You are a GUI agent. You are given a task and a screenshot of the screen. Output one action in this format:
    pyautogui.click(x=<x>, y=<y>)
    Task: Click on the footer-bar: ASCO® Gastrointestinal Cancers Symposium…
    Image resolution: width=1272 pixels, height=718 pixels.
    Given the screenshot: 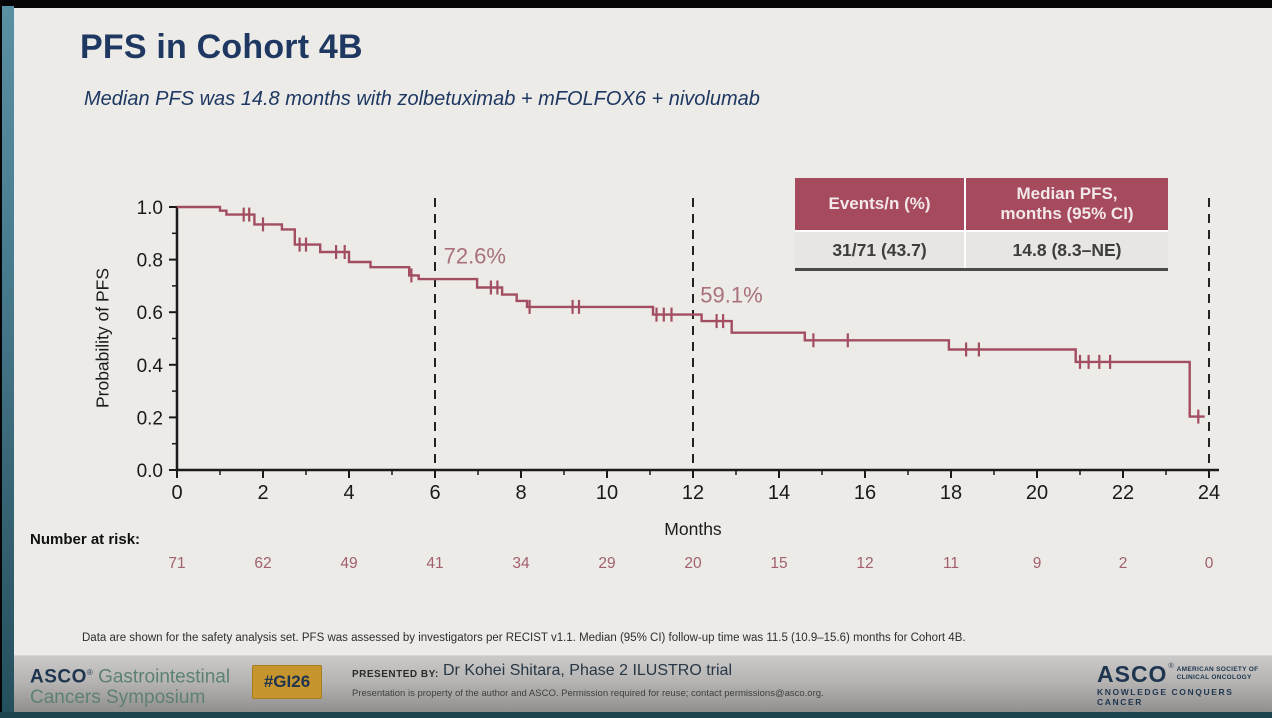 What is the action you would take?
    pyautogui.click(x=643, y=684)
    